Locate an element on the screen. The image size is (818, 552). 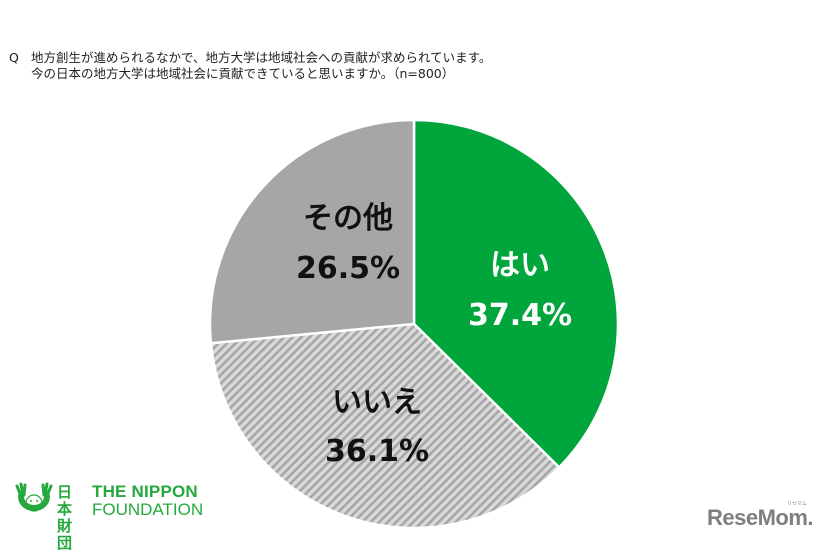
slice-no-label: いいえ is located at coordinates (377, 402).